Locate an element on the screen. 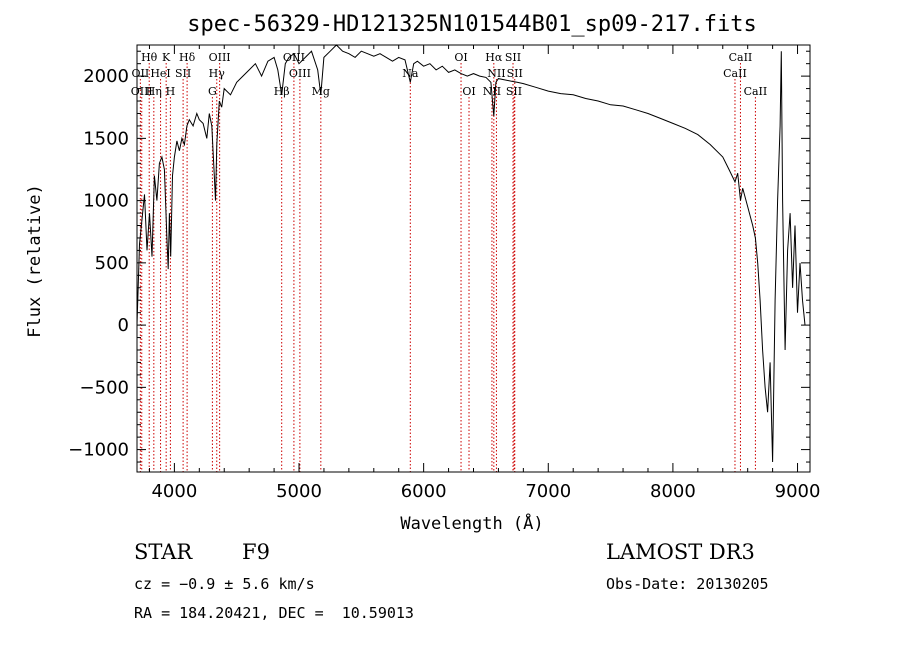 This screenshot has height=649, width=900. object-class: STAR is located at coordinates (163, 552).